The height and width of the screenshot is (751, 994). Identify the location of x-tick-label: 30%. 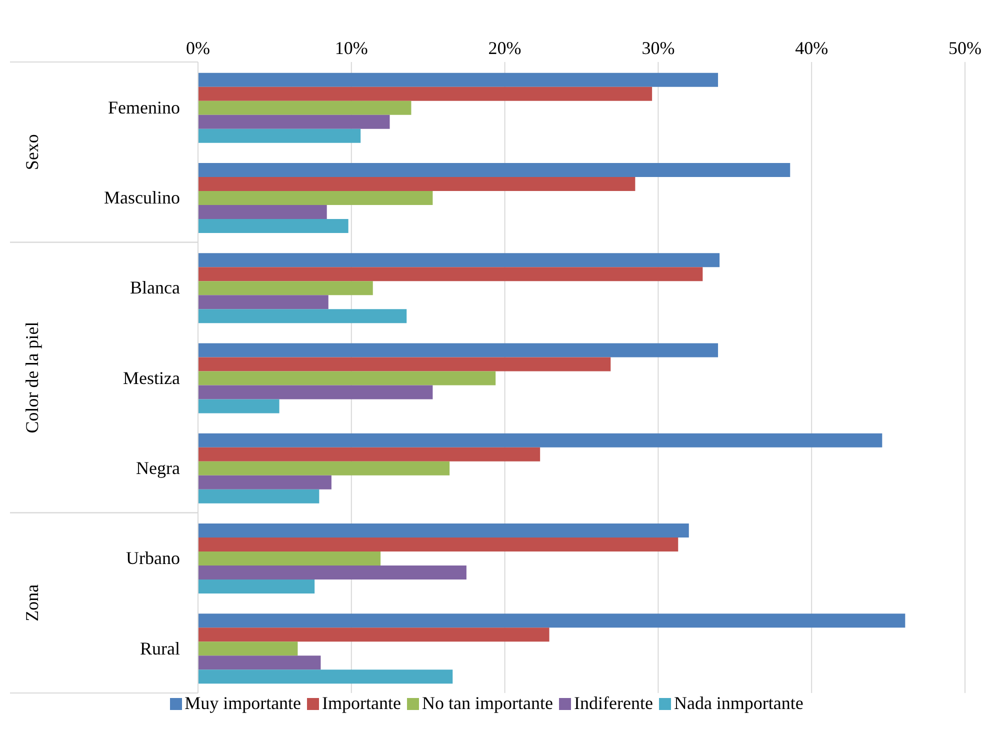
(658, 48).